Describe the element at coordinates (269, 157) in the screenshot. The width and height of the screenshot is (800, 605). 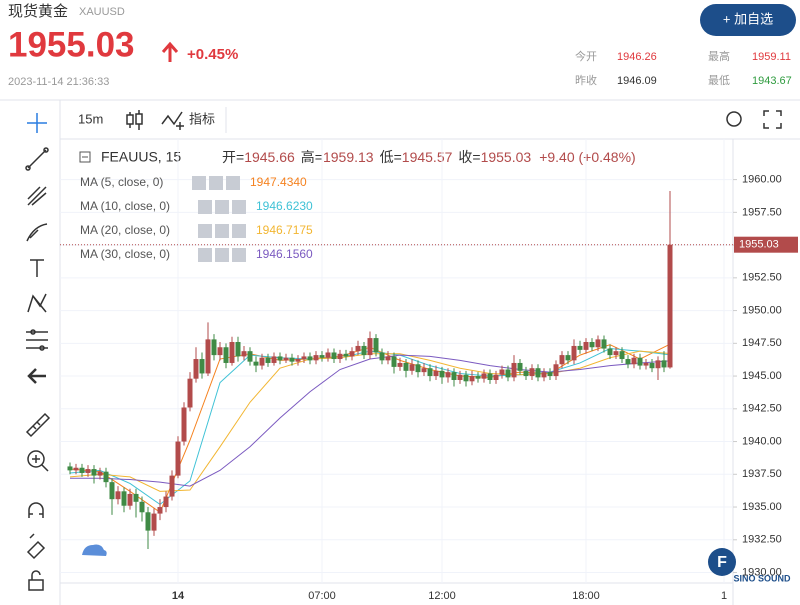
I see `ohlc-value: 1945.66` at that location.